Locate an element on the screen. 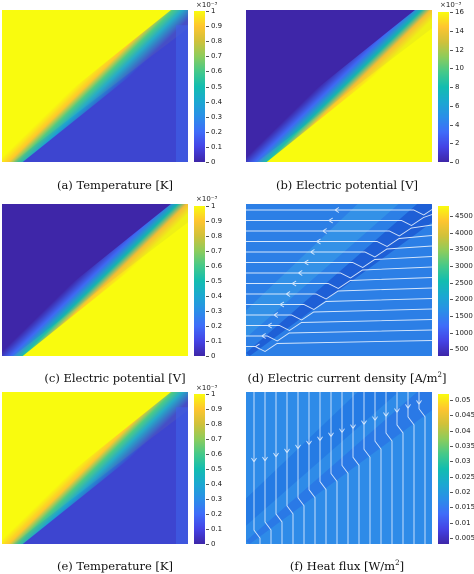 This screenshot has height=574, width=474. heatmap-d is located at coordinates (339, 280).